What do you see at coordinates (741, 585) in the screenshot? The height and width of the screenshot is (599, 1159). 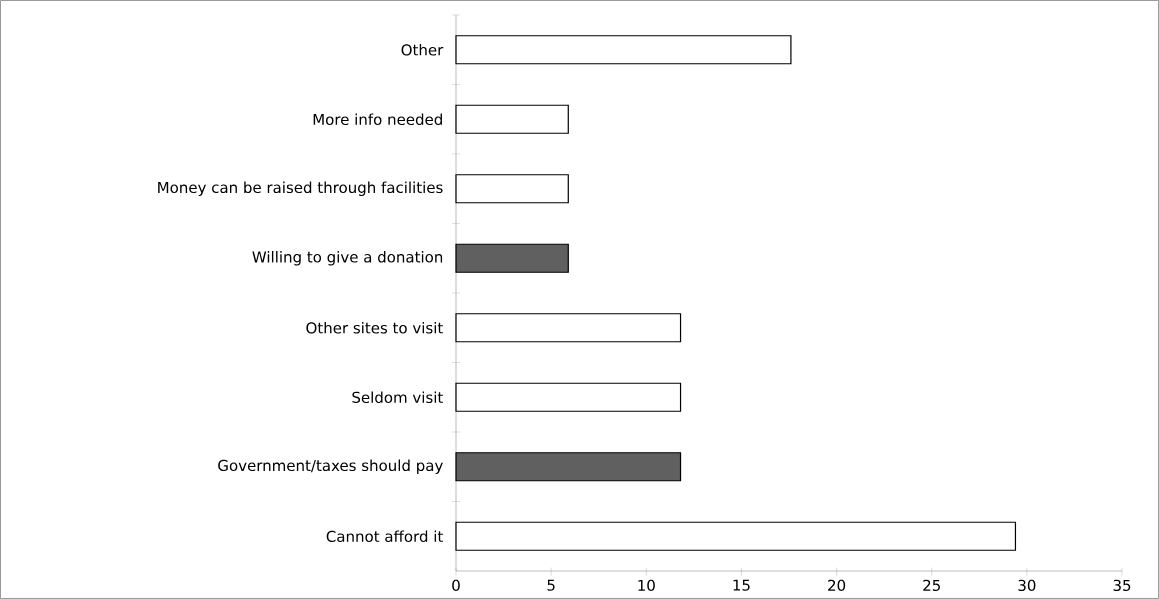 I see `x-tick-label: 15` at bounding box center [741, 585].